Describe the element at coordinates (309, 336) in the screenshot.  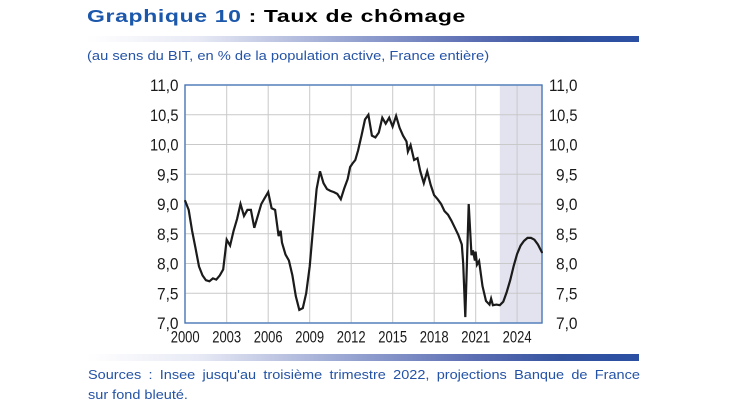
I see `svg-text: 2009` at that location.